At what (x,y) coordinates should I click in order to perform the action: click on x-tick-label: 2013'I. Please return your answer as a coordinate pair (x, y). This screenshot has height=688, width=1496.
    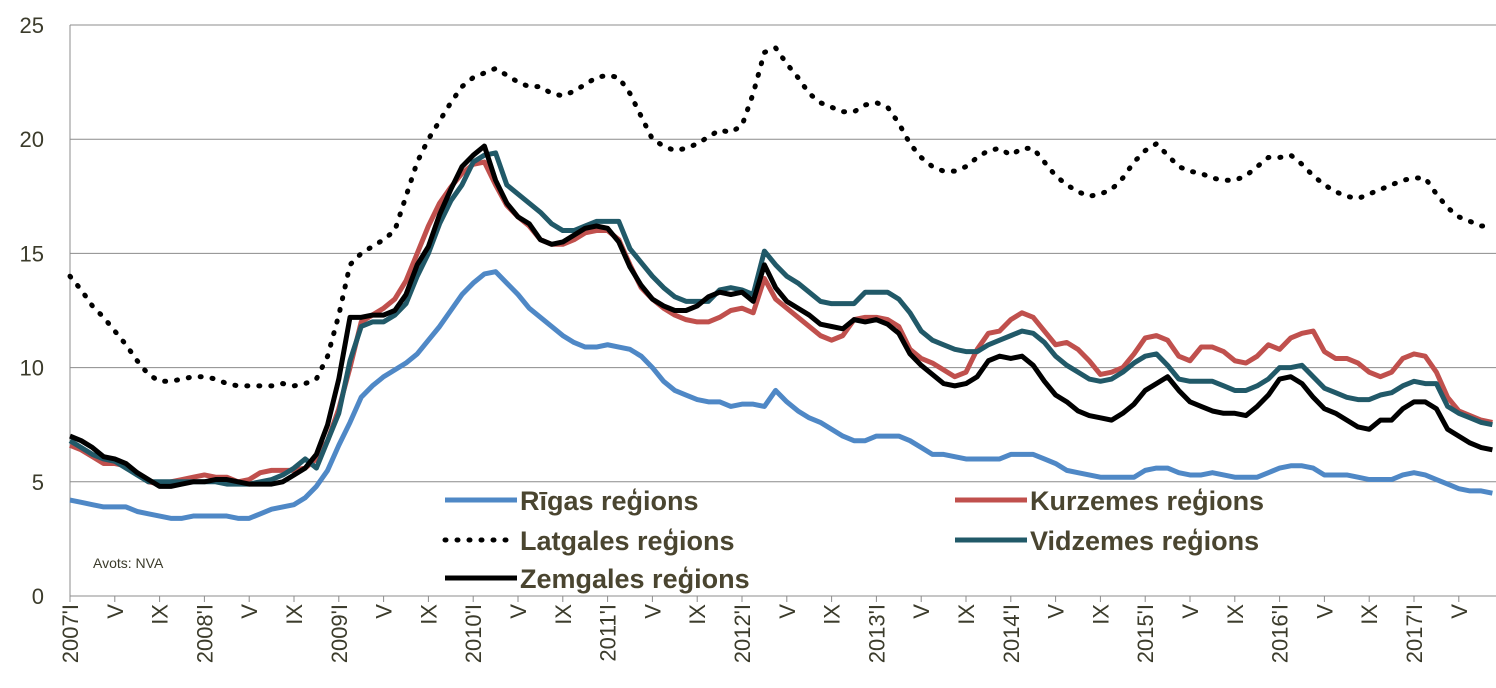
    Looking at the image, I should click on (876, 633).